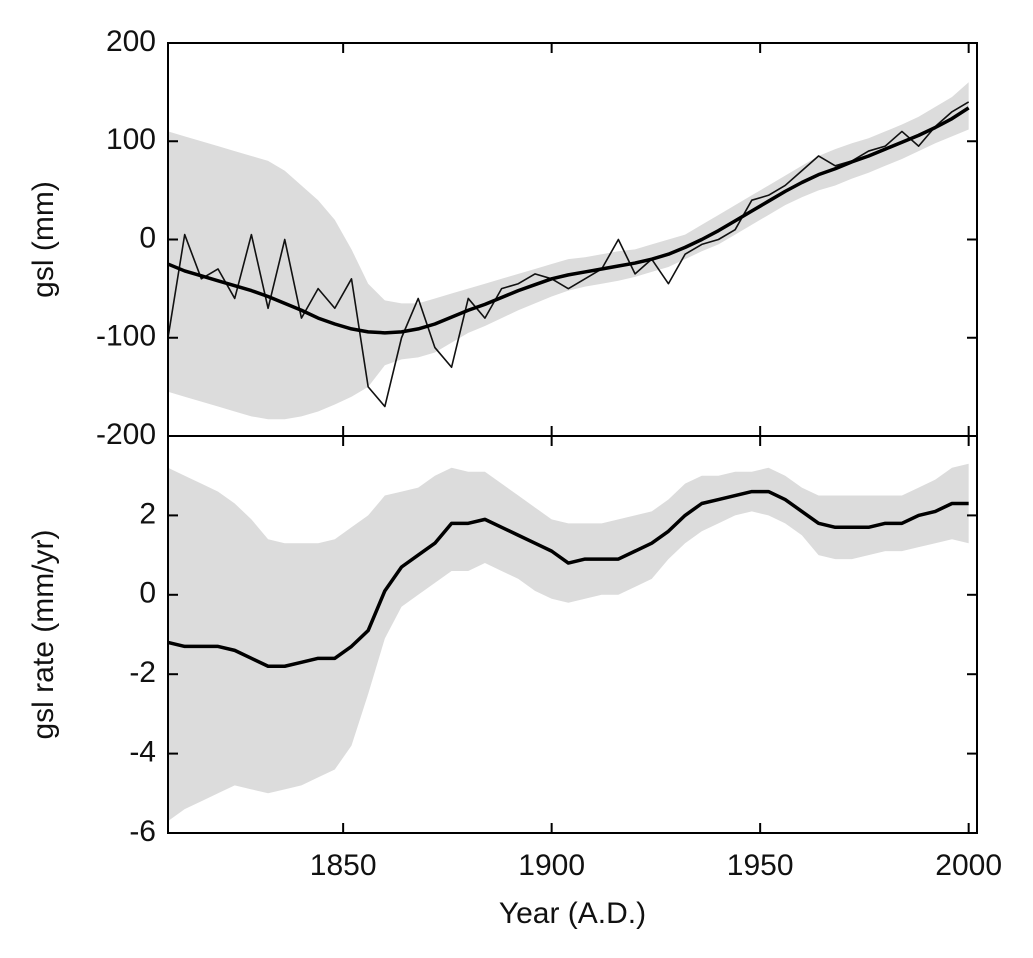 Image resolution: width=1033 pixels, height=958 pixels. I want to click on y-axis-label: gsl rate (mm/yr), so click(43, 635).